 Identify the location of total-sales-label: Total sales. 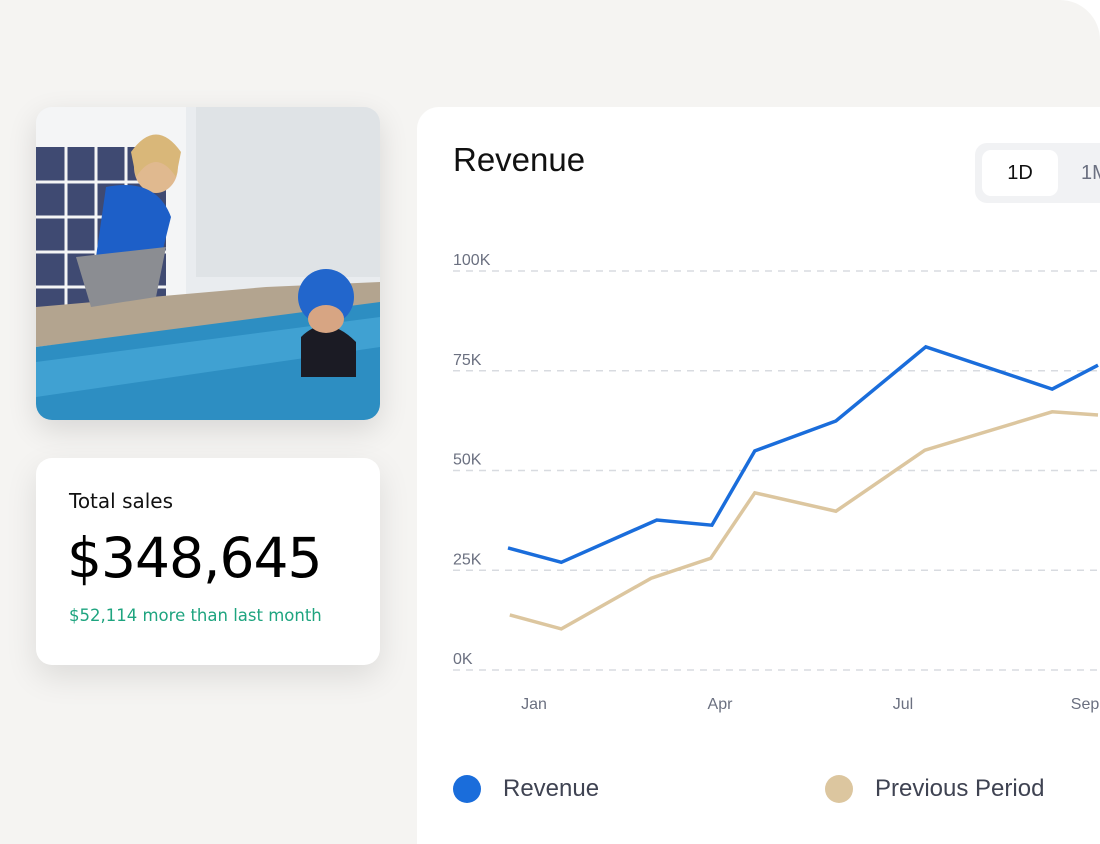
(121, 501).